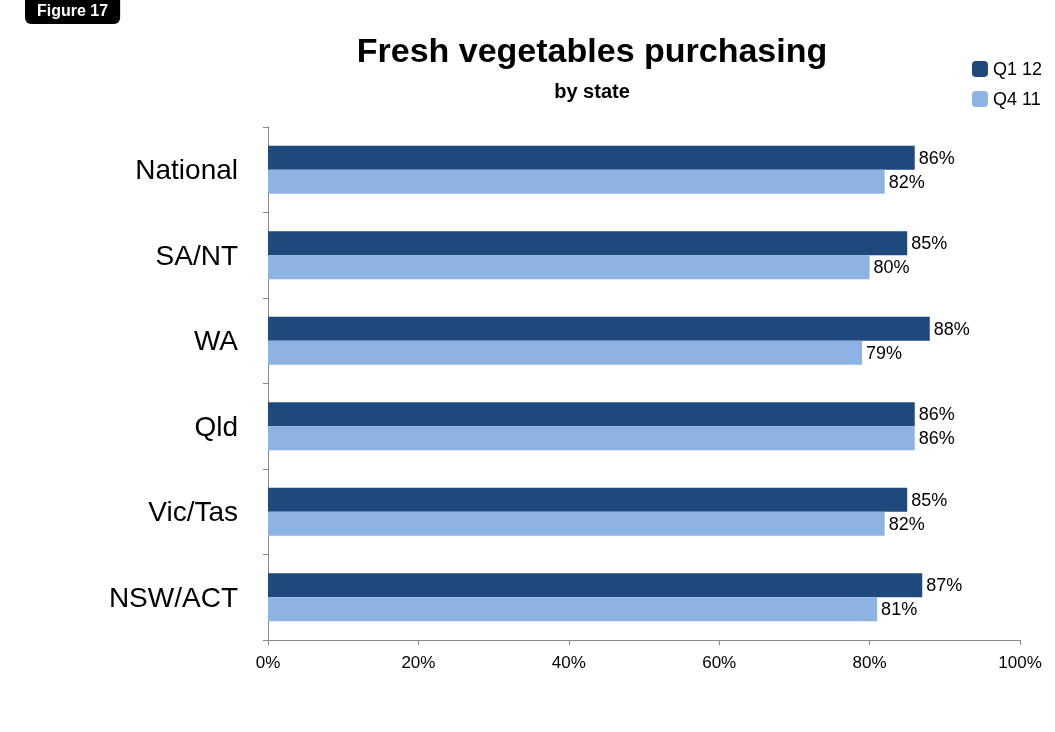 Image resolution: width=1055 pixels, height=732 pixels. Describe the element at coordinates (884, 352) in the screenshot. I see `data-label: 79%` at that location.